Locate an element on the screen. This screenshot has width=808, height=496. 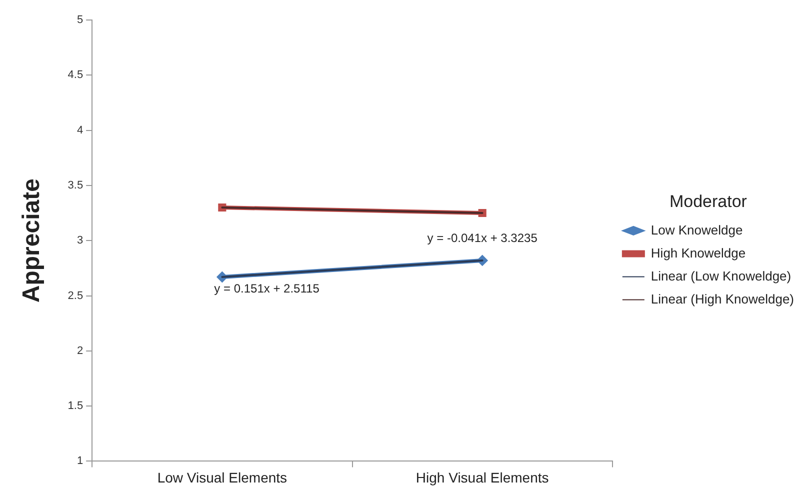
y-tick-label: 1 is located at coordinates (80, 461).